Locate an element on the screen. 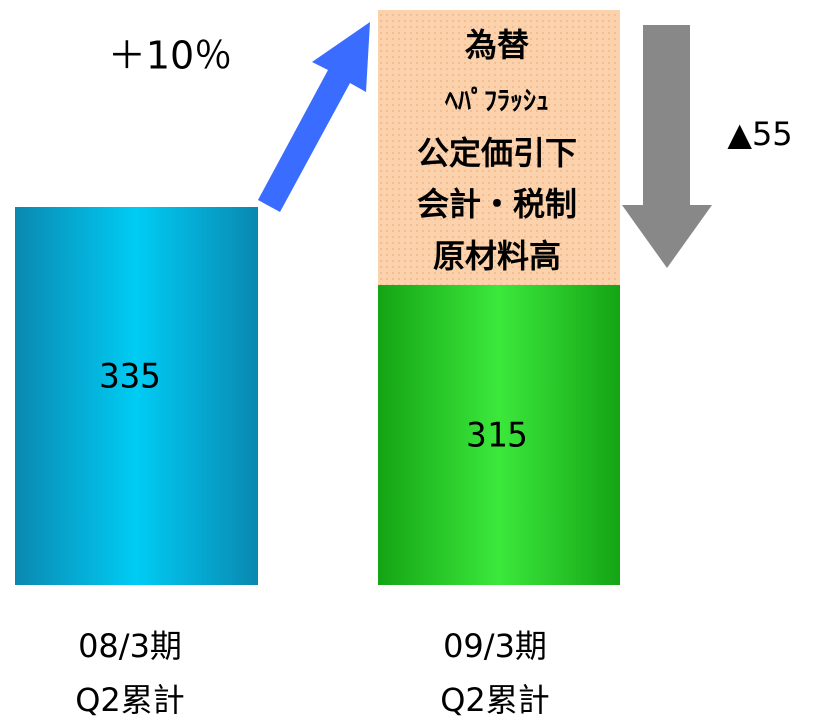 This screenshot has height=726, width=819. reduction-box is located at coordinates (499, 147).